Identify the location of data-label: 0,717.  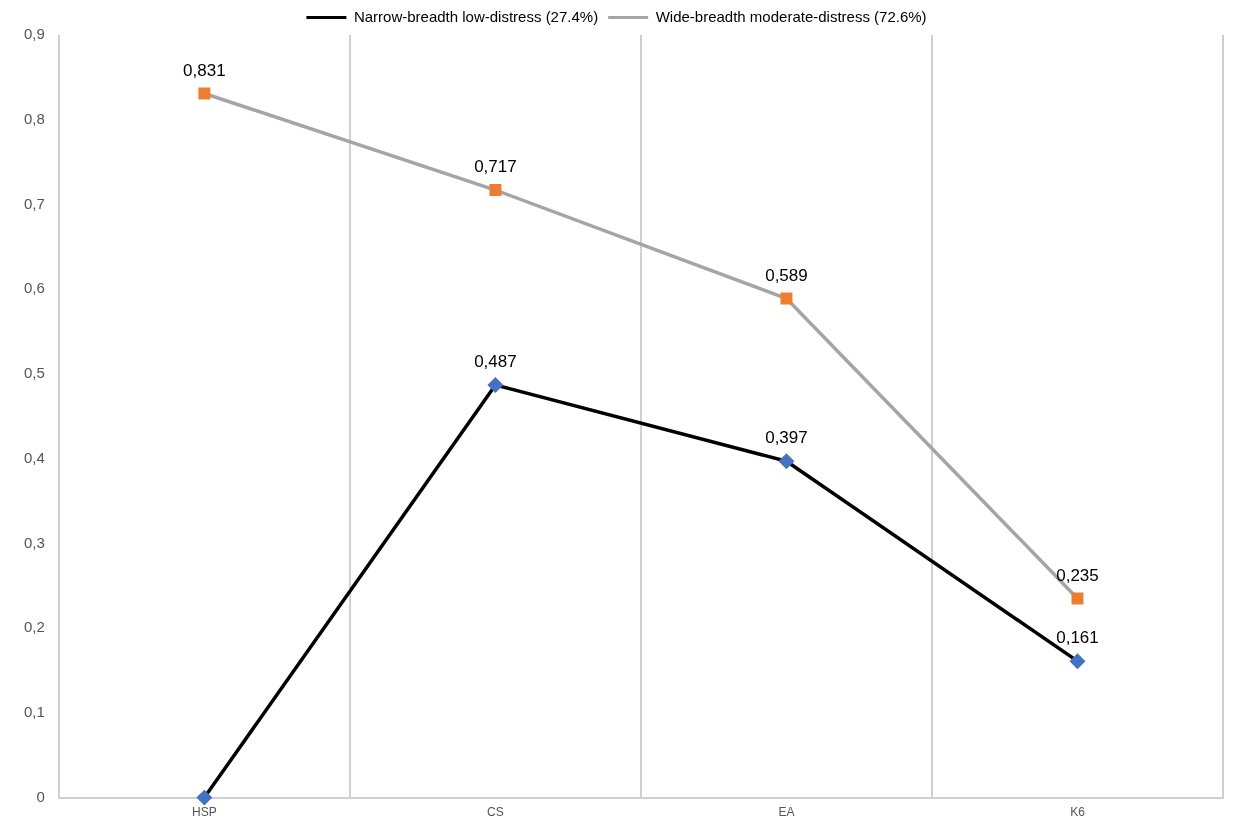
(495, 167).